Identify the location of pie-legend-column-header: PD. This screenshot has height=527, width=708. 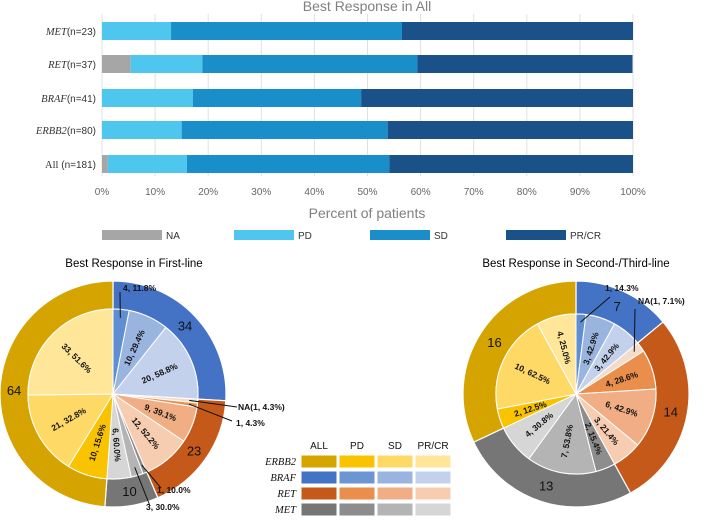
(357, 446).